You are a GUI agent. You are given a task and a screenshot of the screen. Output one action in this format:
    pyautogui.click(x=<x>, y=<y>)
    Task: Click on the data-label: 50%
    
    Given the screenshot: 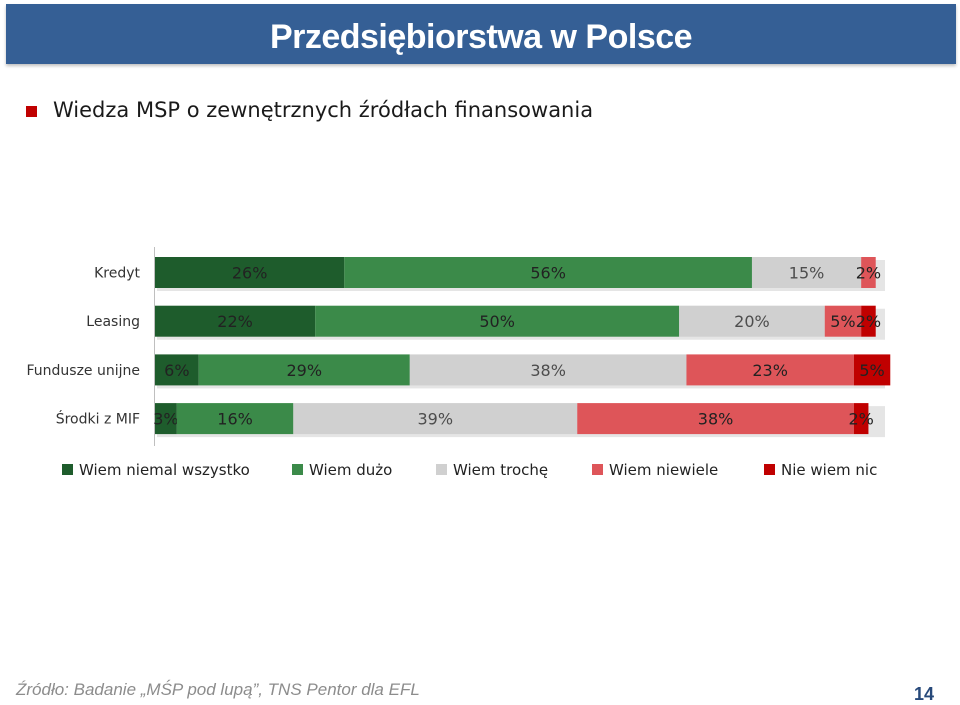 What is the action you would take?
    pyautogui.click(x=497, y=321)
    